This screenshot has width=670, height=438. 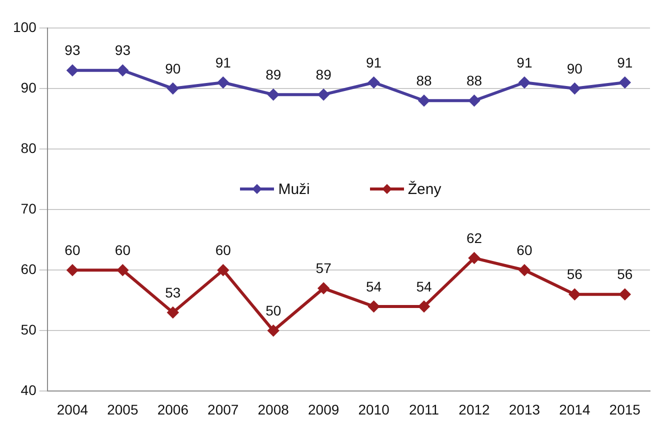 What do you see at coordinates (28, 330) in the screenshot?
I see `y-tick-label: 50` at bounding box center [28, 330].